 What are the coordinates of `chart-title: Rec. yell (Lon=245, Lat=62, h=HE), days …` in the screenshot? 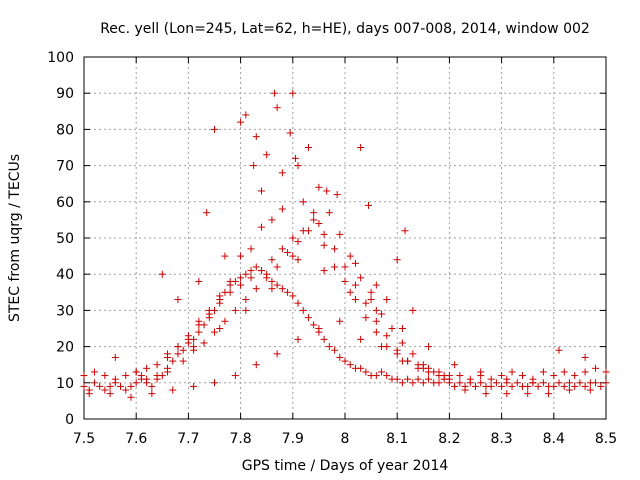 It's located at (345, 29).